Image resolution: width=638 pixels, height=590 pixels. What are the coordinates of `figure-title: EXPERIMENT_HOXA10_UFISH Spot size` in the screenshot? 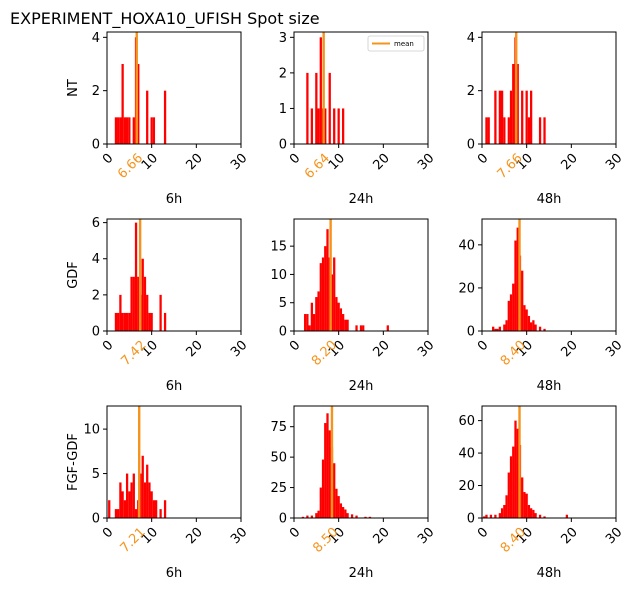 It's located at (165, 19).